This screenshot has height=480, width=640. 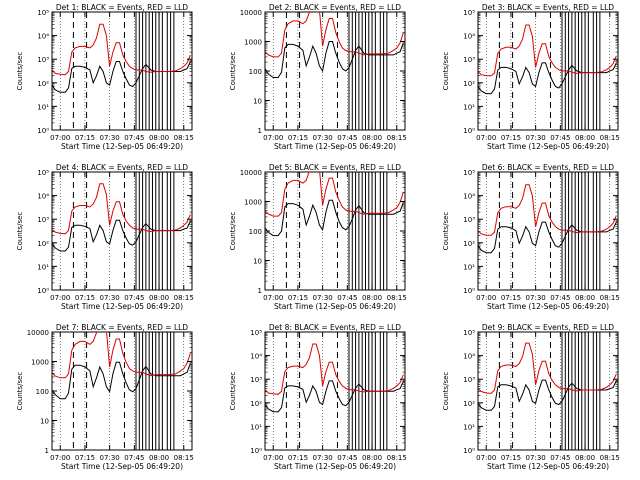 I want to click on panel-title: Det 2: BLACK = Events, RED = LLD, so click(x=335, y=7).